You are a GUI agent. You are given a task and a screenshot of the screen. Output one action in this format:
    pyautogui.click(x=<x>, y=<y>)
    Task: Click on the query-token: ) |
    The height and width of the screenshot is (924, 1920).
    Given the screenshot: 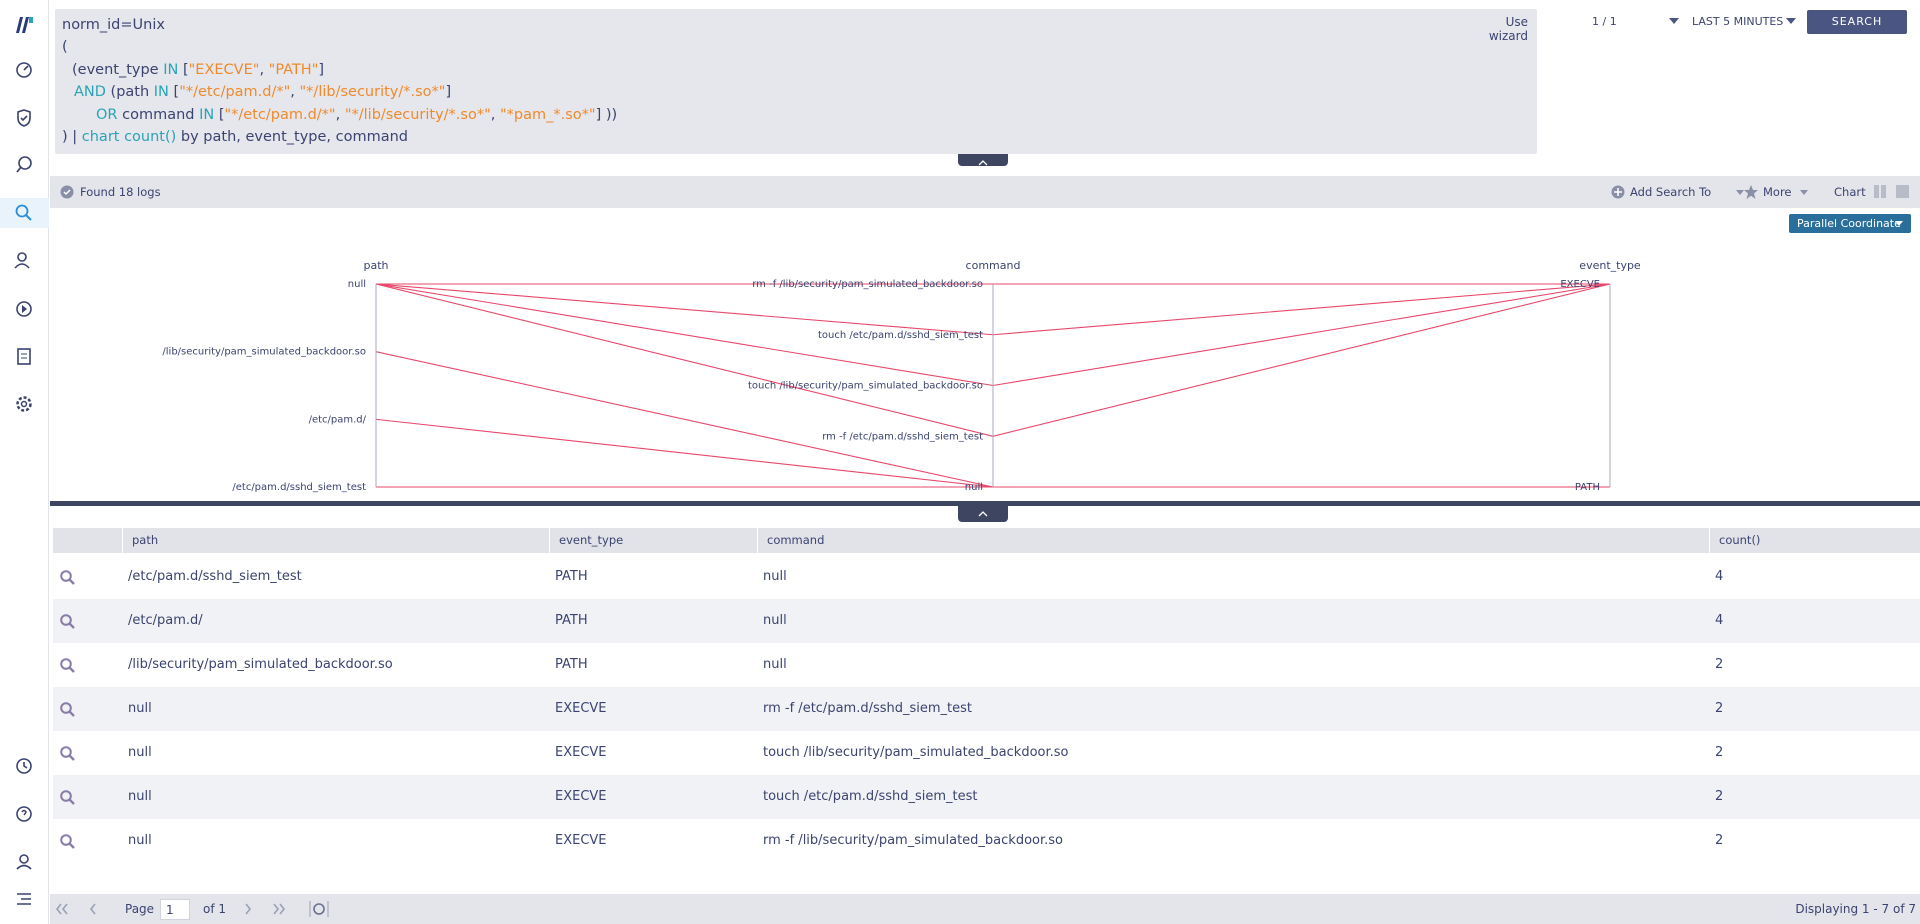 What is the action you would take?
    pyautogui.click(x=72, y=136)
    